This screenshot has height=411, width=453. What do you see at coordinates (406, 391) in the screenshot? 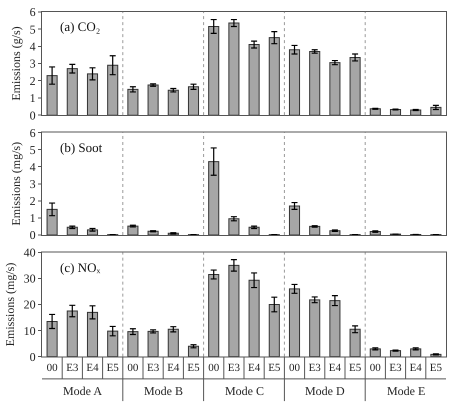
I see `text: Mode E` at bounding box center [406, 391].